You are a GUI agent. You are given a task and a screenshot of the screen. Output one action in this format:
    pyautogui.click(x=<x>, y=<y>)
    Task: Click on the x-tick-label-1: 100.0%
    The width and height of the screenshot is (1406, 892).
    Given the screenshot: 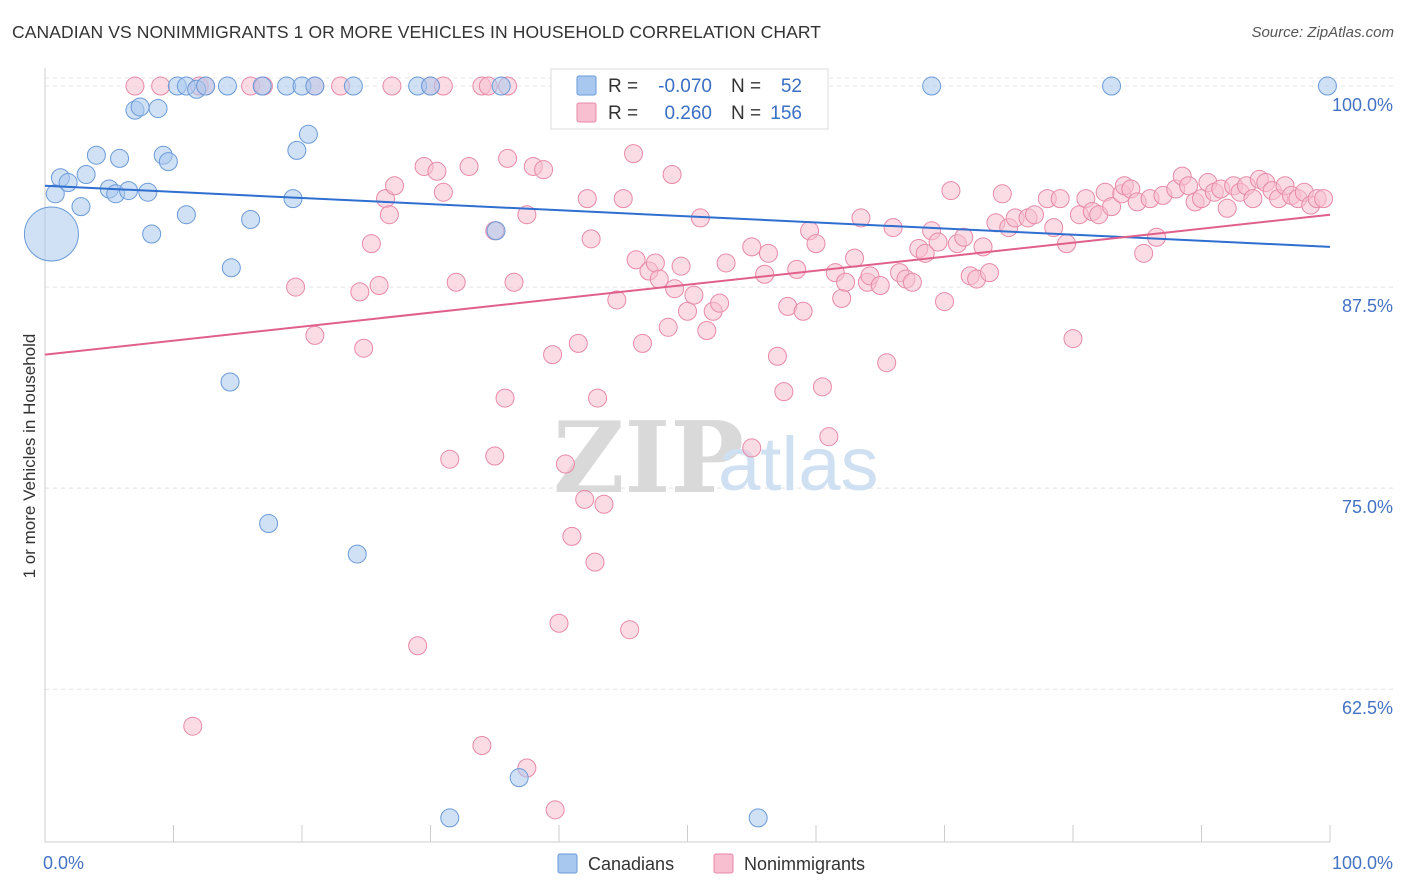 What is the action you would take?
    pyautogui.click(x=1362, y=863)
    